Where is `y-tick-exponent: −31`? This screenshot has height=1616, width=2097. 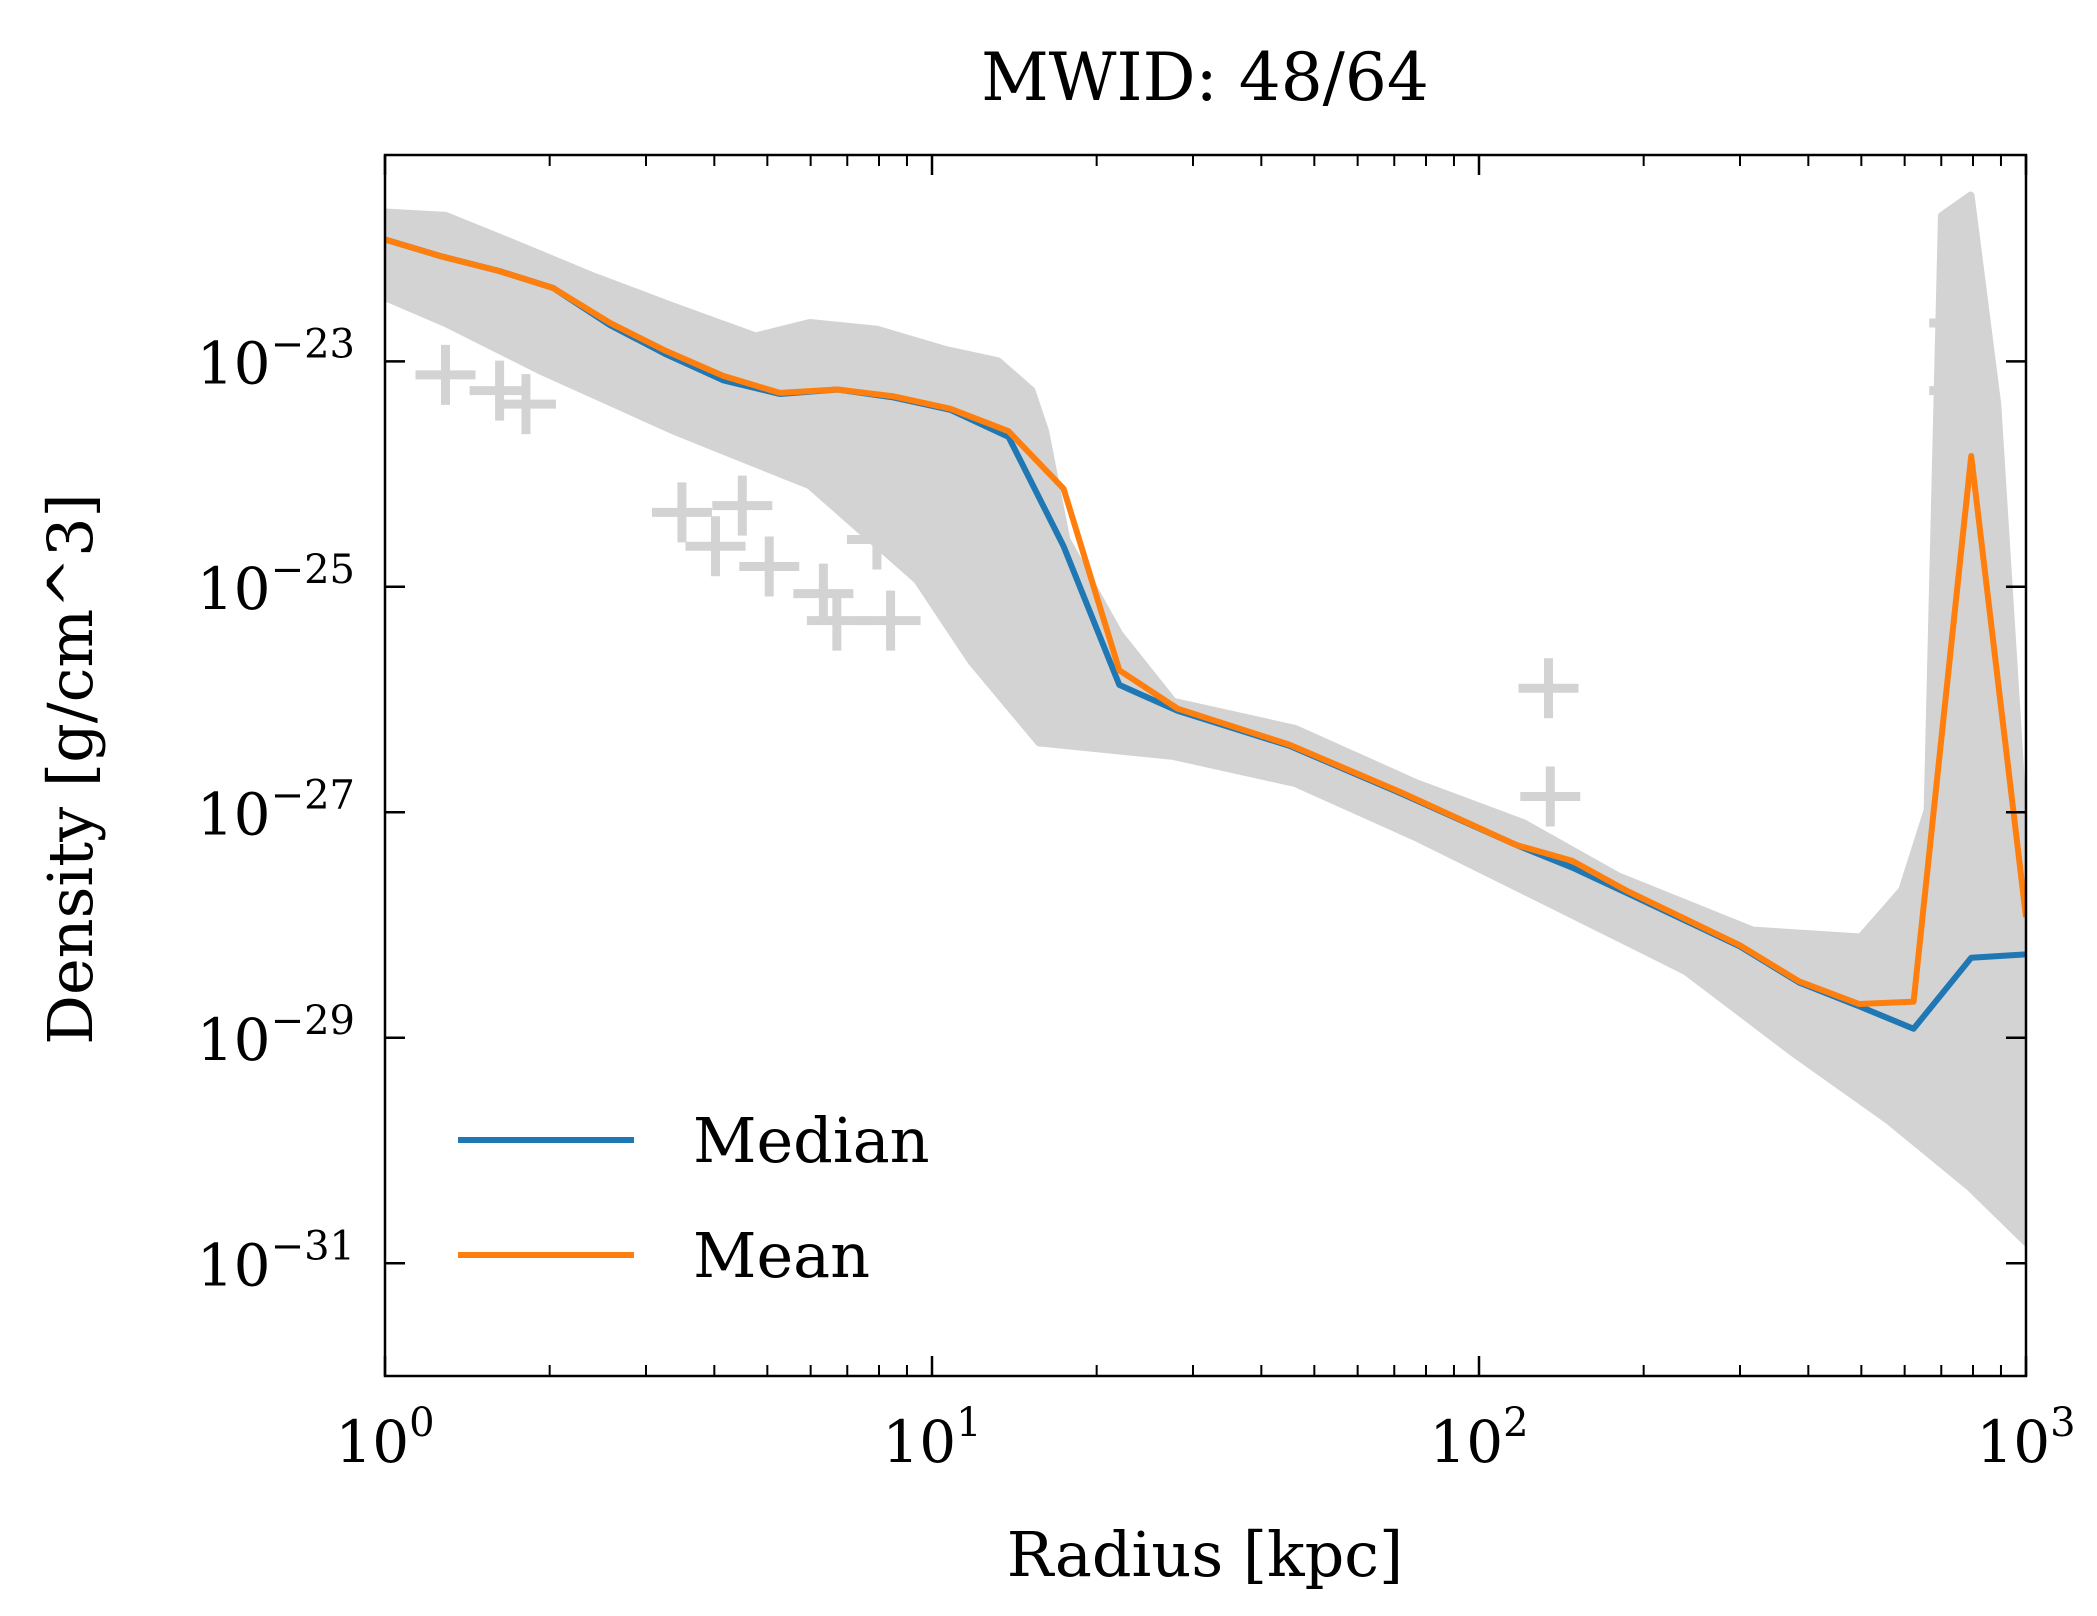 y-tick-exponent: −31 is located at coordinates (313, 1246).